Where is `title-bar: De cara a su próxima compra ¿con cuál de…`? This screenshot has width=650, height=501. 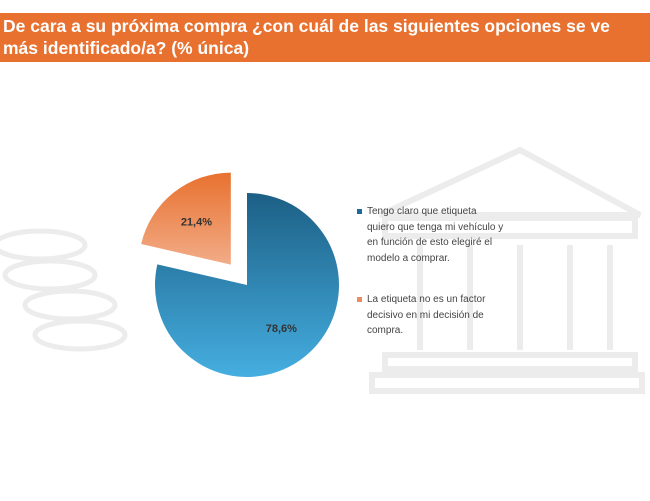
title-bar: De cara a su próxima compra ¿con cuál de… is located at coordinates (325, 37).